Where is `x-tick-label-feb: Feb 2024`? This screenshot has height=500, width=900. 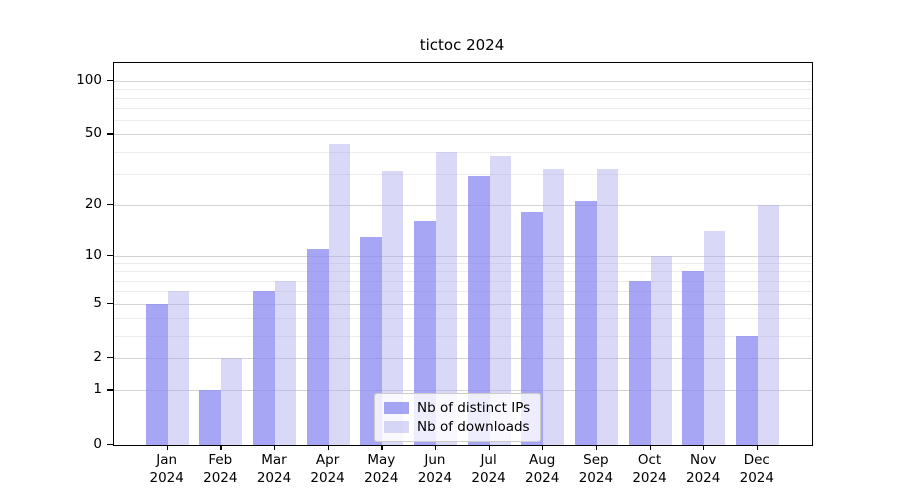
x-tick-label-feb: Feb 2024 is located at coordinates (220, 469).